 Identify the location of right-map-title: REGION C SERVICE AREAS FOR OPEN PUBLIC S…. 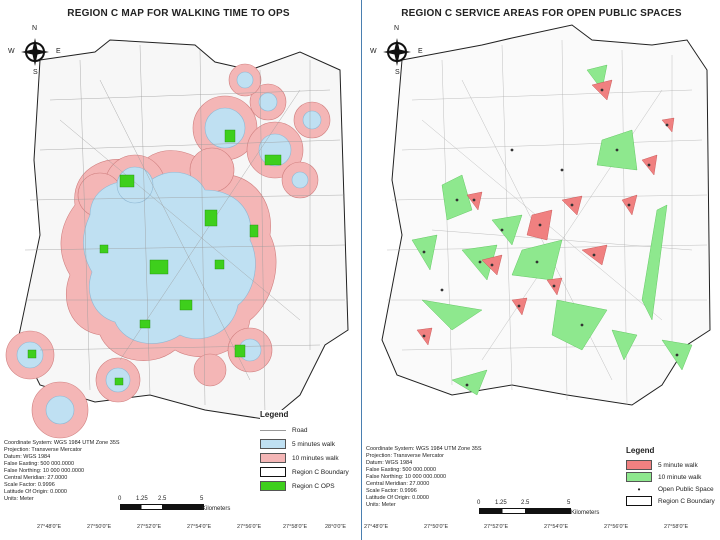
(541, 13).